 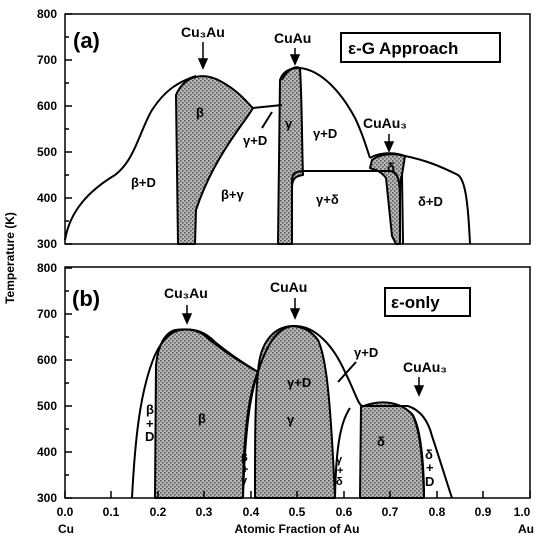 What do you see at coordinates (47, 129) in the screenshot?
I see `y-axis-labels-a: 300 400 500 600 700 800` at bounding box center [47, 129].